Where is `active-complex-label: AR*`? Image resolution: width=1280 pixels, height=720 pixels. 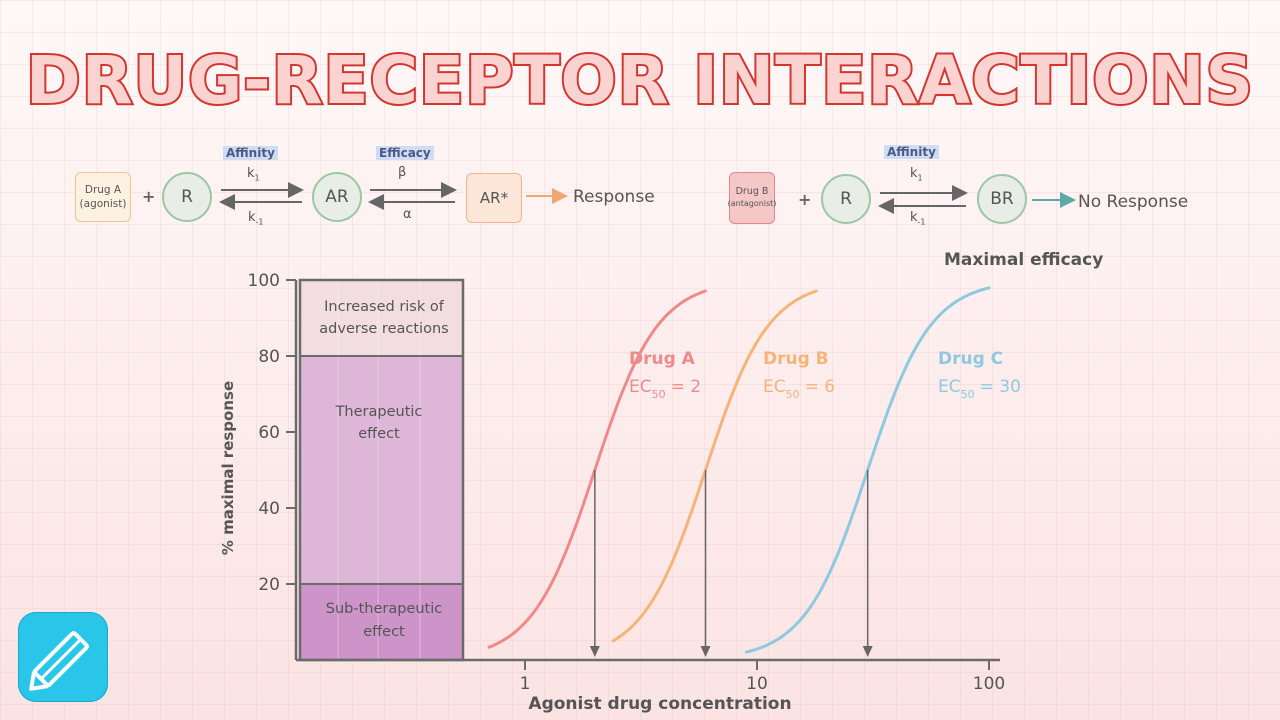
active-complex-label: AR* is located at coordinates (494, 197).